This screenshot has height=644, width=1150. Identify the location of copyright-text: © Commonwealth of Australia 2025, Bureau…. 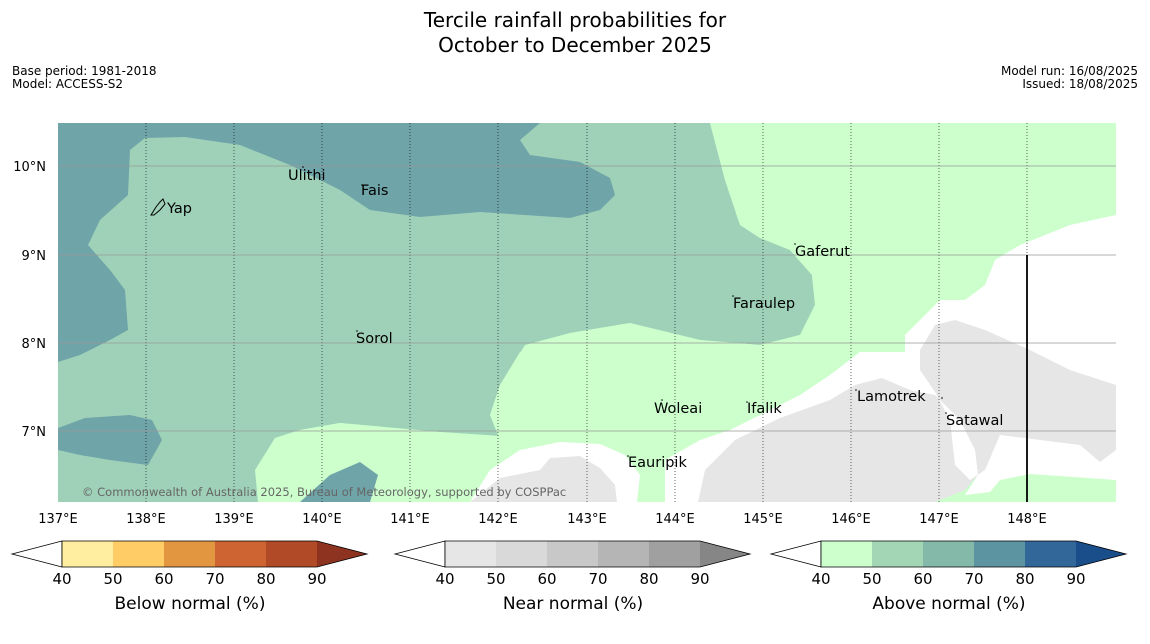
(324, 492).